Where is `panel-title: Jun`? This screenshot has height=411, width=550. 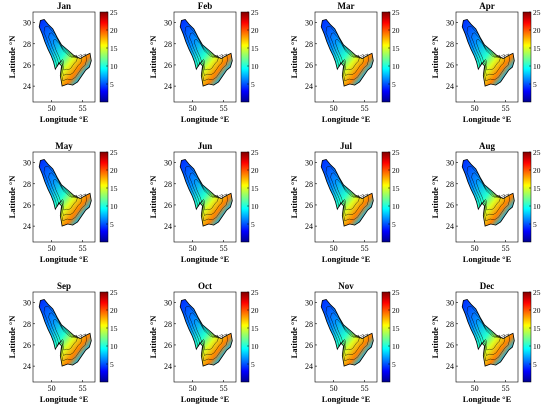
panel-title: Jun is located at coordinates (205, 146).